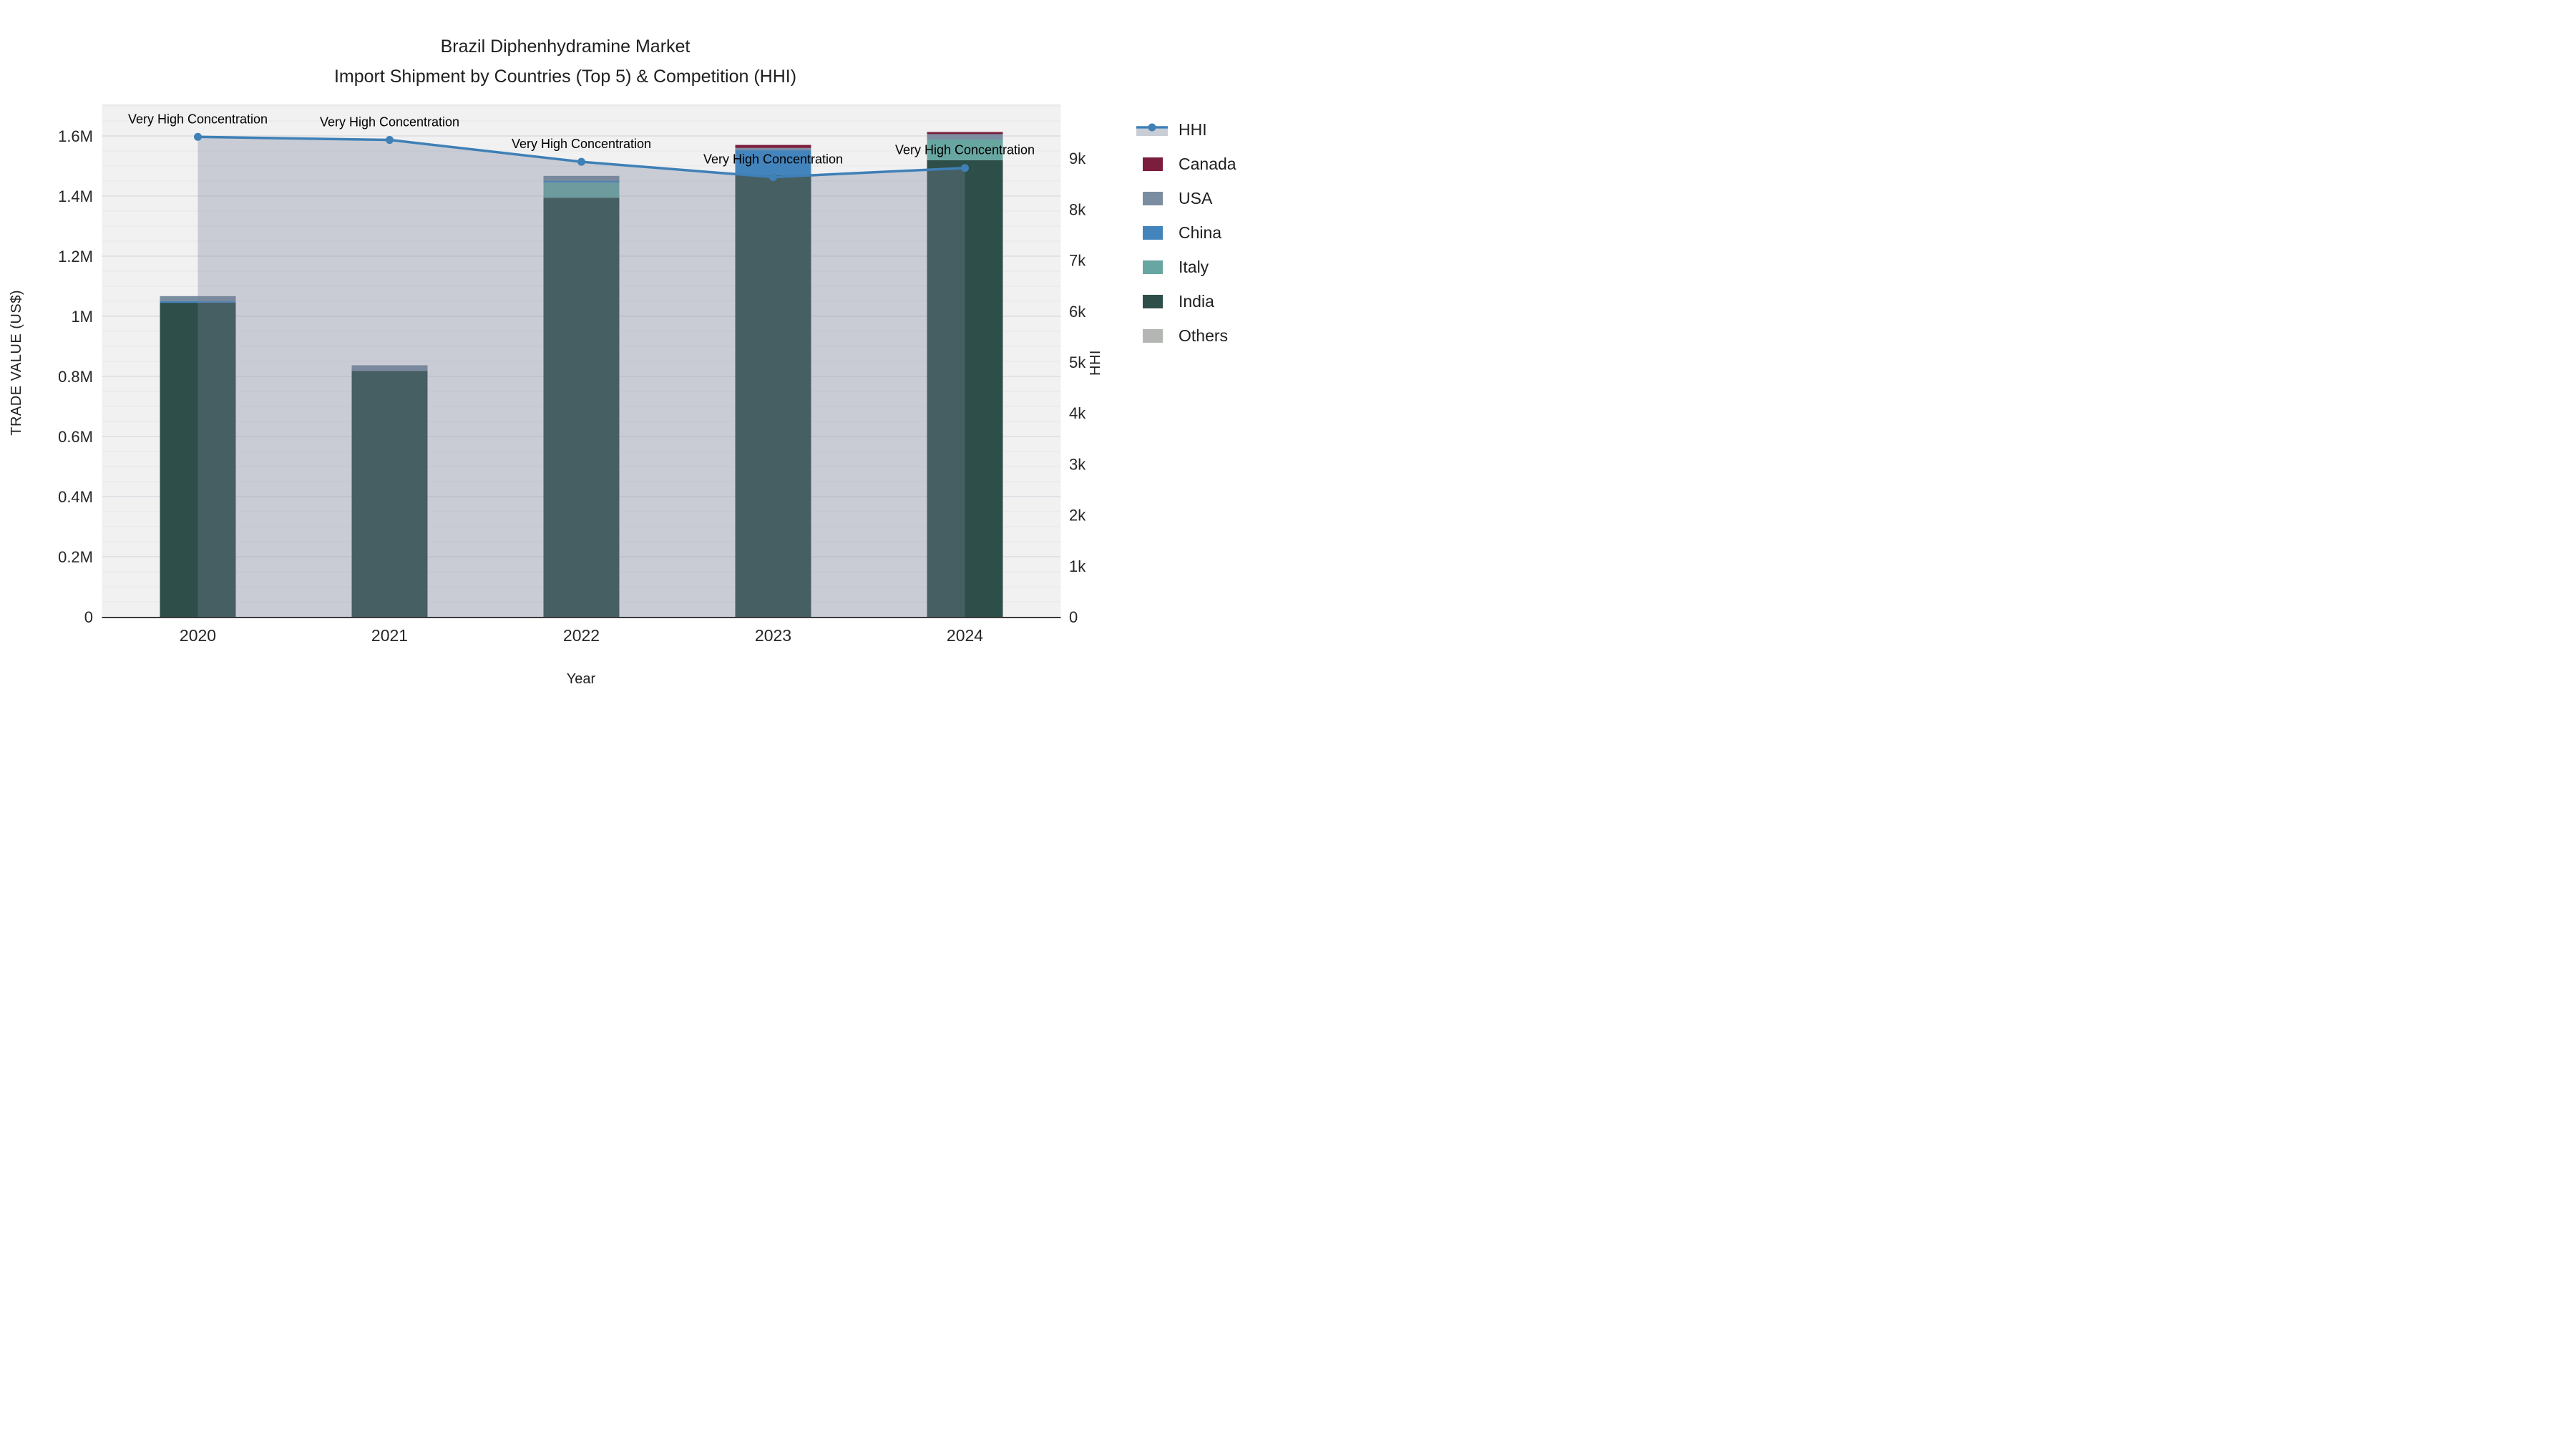 The image size is (2576, 1449). I want to click on annotation-2022: Very High Concentration, so click(581, 144).